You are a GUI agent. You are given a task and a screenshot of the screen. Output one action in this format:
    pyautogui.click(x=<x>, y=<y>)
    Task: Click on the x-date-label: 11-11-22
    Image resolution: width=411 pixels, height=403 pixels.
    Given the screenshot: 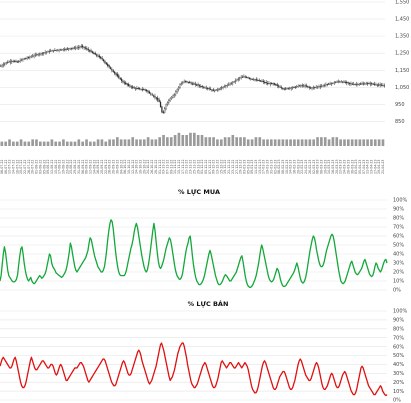 What is the action you would take?
    pyautogui.click(x=175, y=167)
    